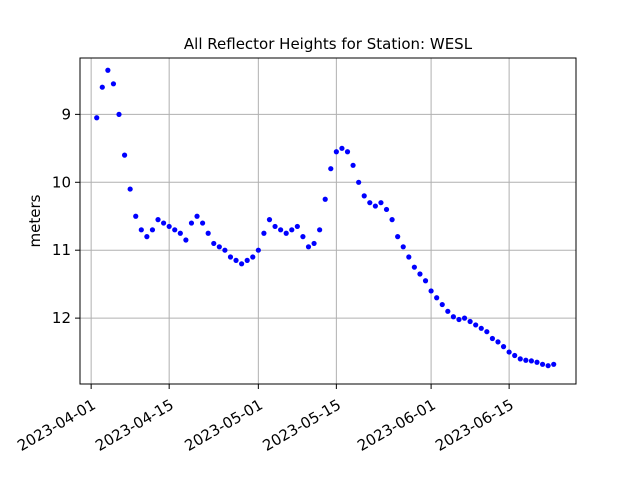  I want to click on y-tick-label: 9, so click(66, 114).